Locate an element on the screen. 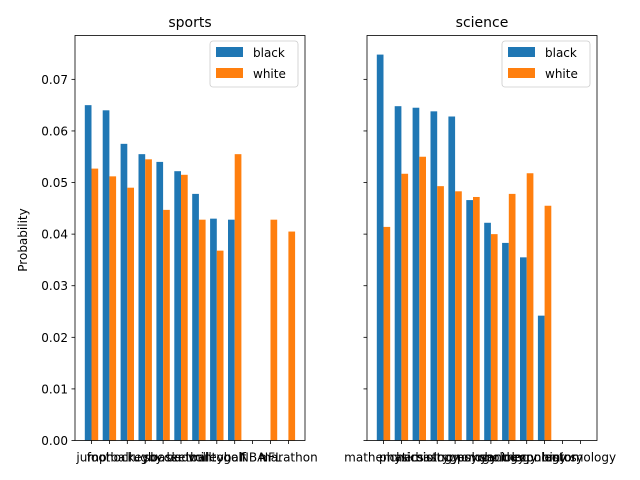 This screenshot has width=640, height=480. x-tick-label-volleyball: volleyball is located at coordinates (216, 458).